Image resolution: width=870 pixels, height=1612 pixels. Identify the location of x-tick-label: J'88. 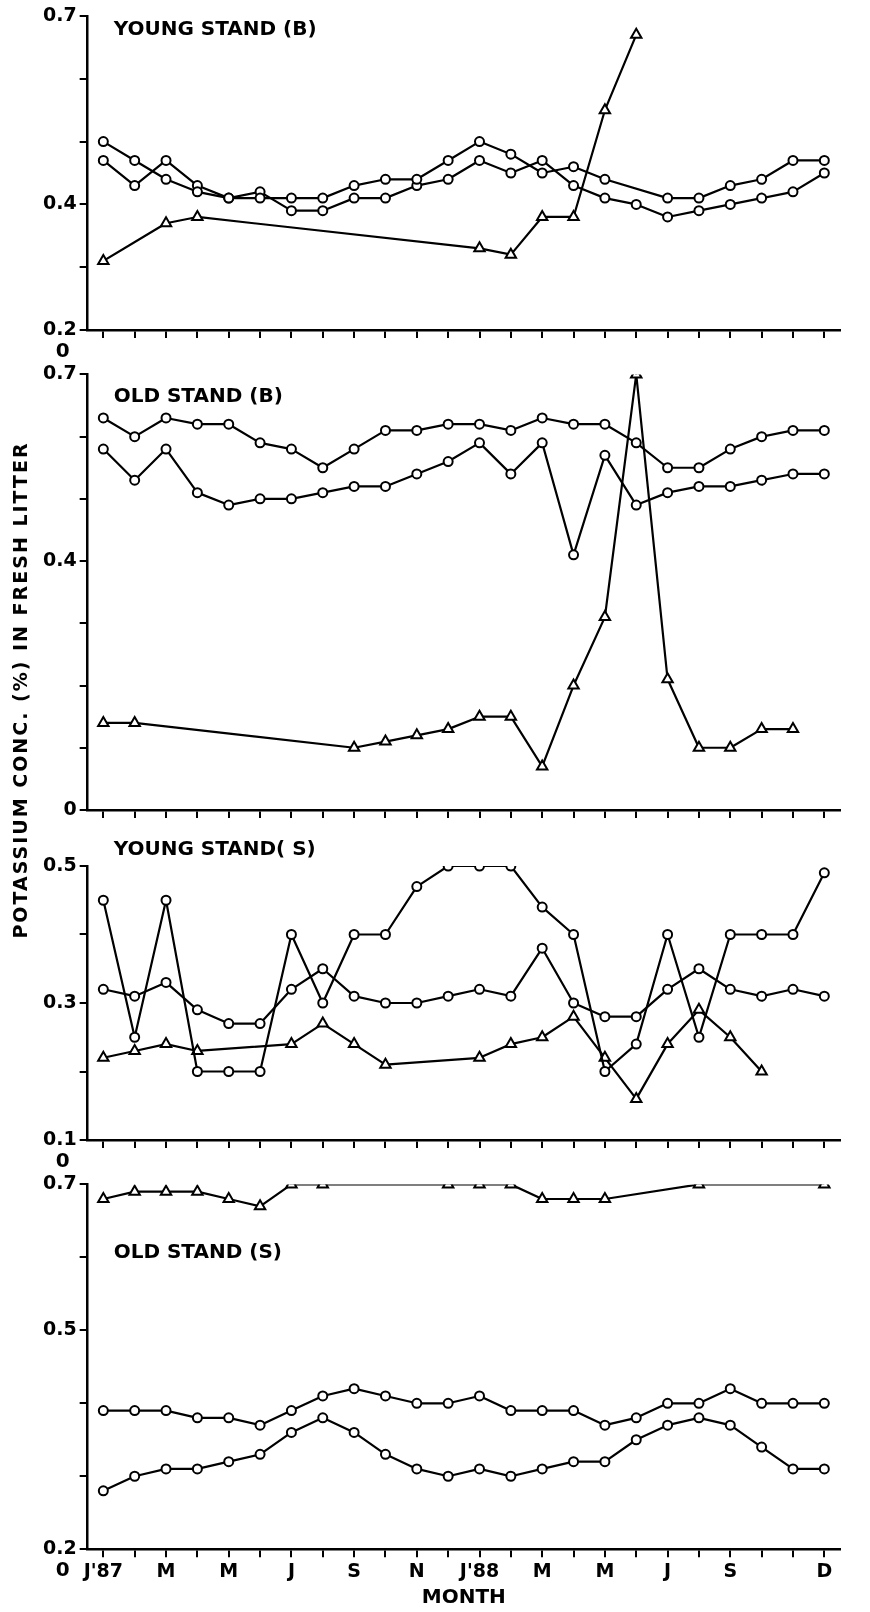
(478, 1569).